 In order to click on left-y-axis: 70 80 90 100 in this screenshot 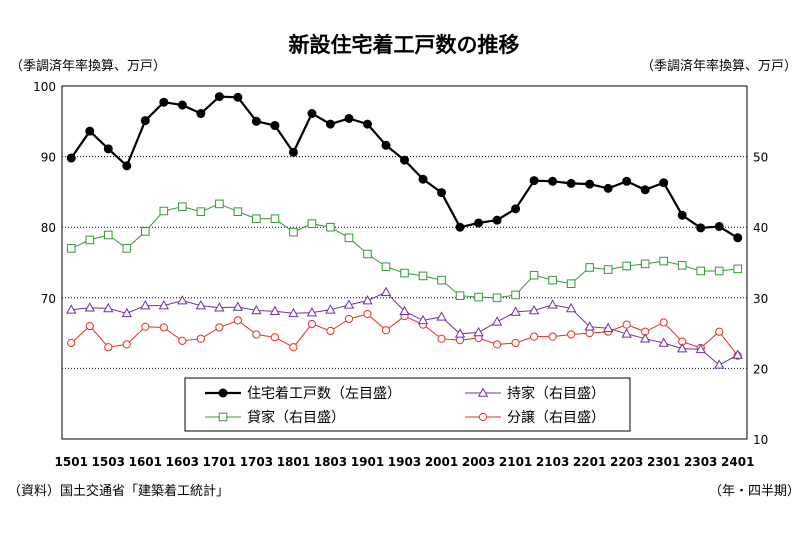, I will do `click(44, 193)`.